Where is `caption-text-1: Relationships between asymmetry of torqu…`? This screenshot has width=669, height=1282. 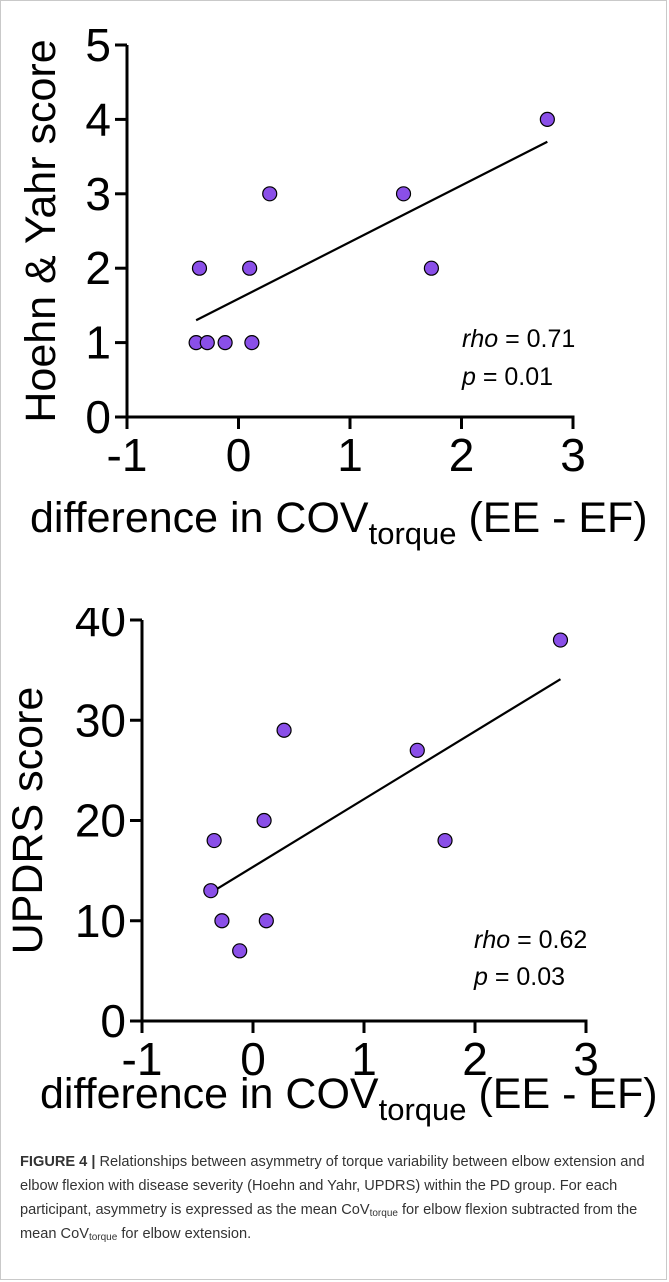 caption-text-1: Relationships between asymmetry of torqu… is located at coordinates (332, 1186).